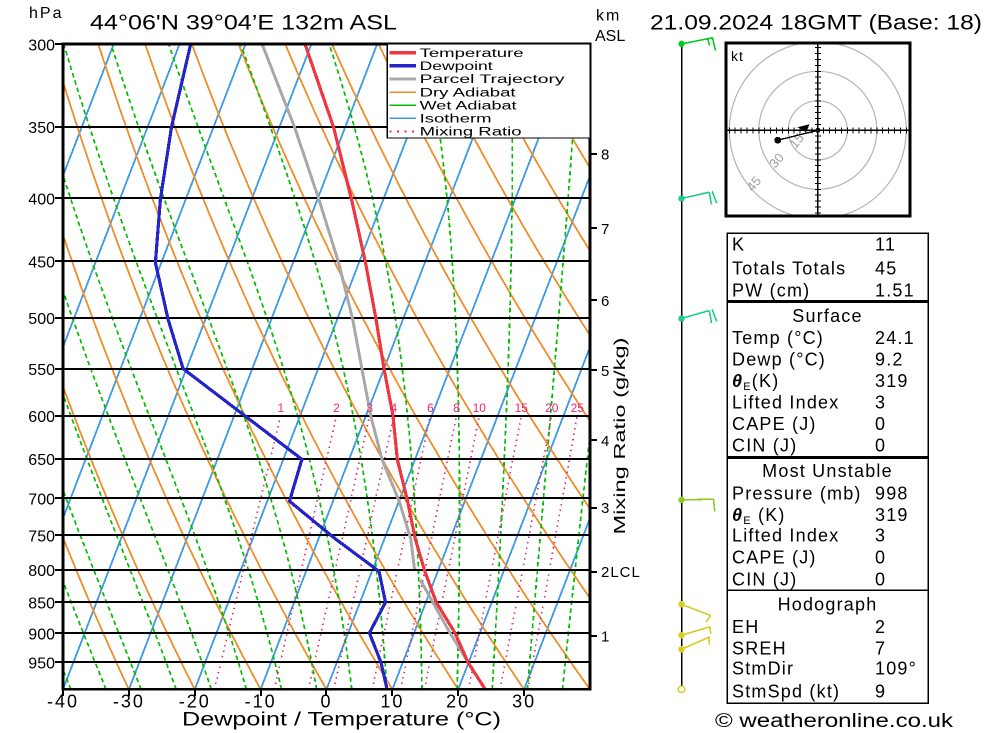  I want to click on svg-text: -20, so click(195, 702).